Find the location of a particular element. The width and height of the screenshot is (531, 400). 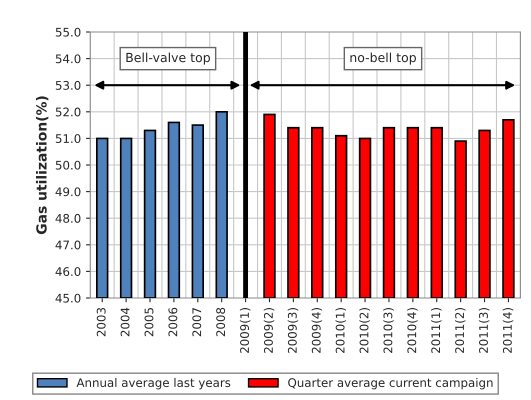

legend-label: Annual average last years is located at coordinates (153, 384).